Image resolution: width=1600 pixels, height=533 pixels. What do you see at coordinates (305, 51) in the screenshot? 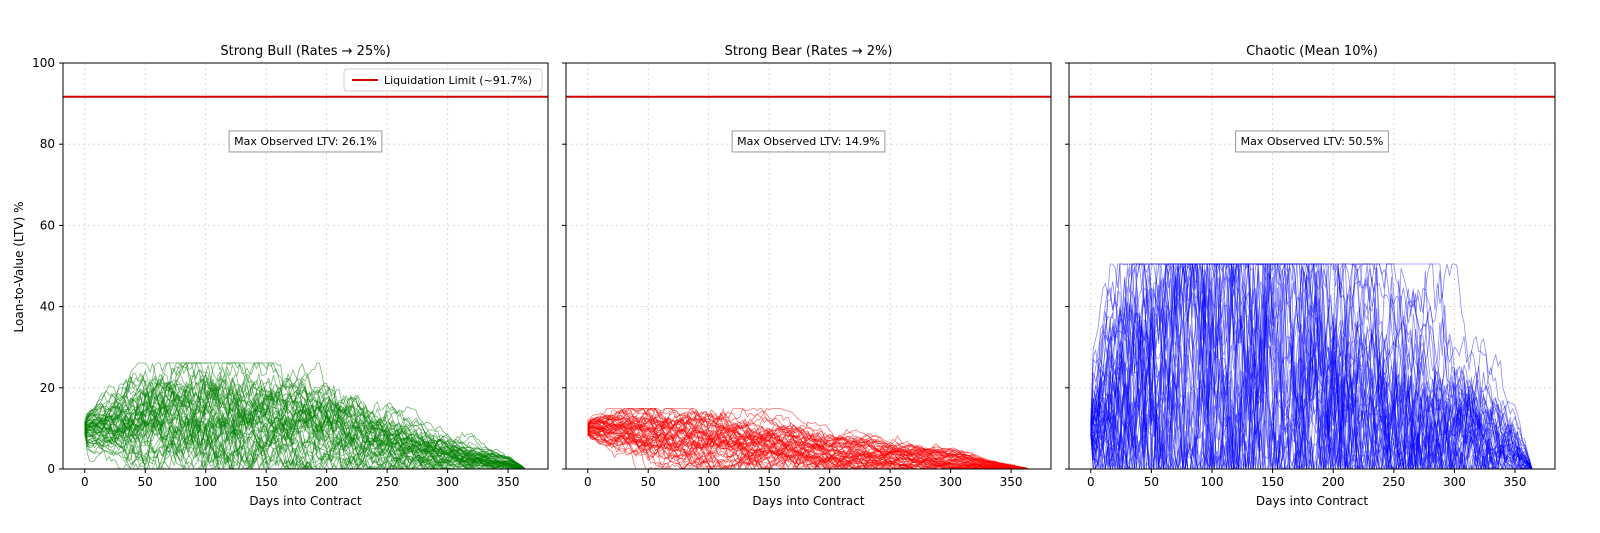
I see `panel-title: Strong Bull (Rates → 25%)` at bounding box center [305, 51].